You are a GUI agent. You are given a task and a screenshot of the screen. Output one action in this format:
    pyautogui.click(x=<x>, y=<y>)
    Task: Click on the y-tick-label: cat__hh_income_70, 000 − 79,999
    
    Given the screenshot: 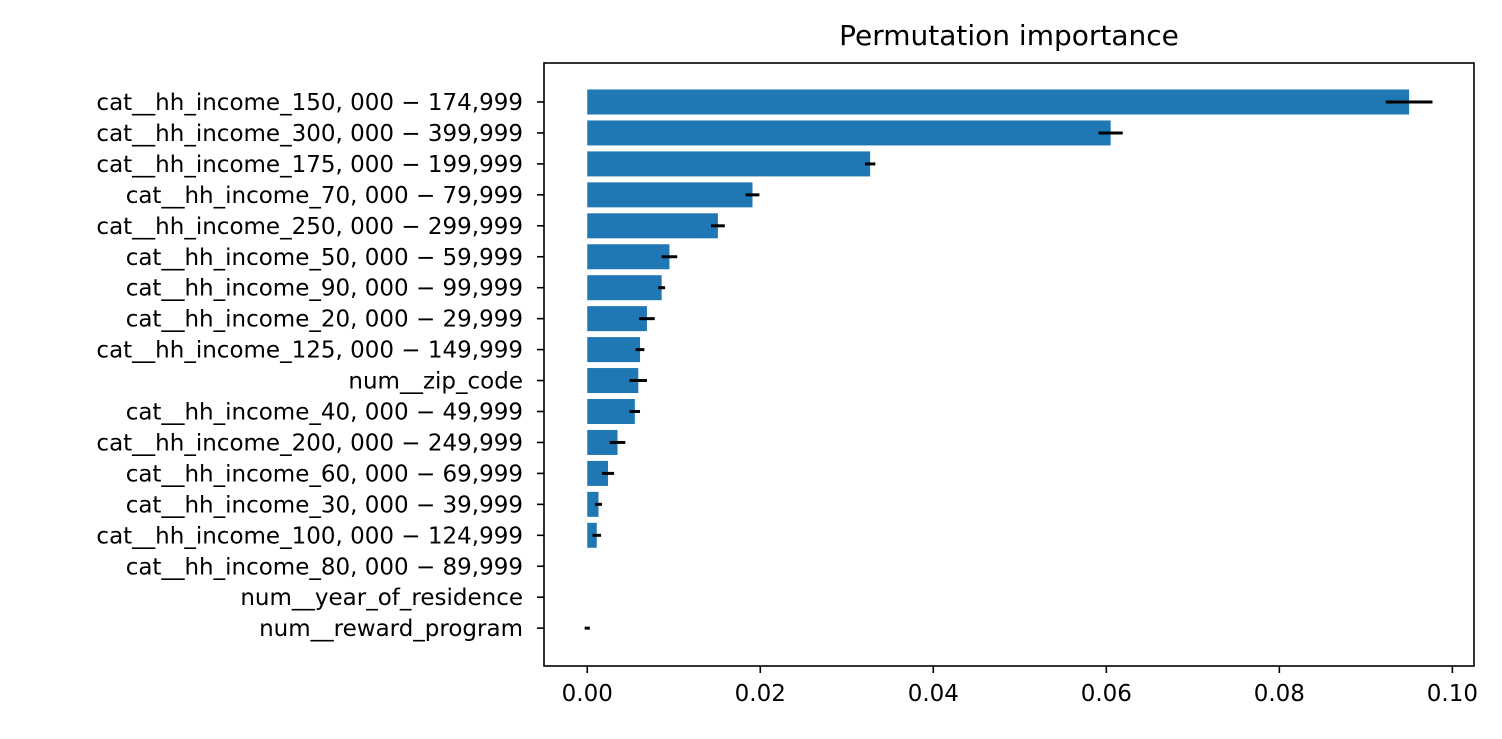 What is the action you would take?
    pyautogui.click(x=324, y=196)
    